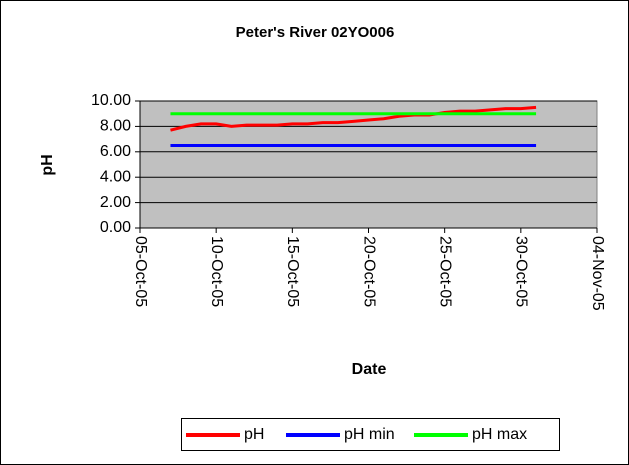 The height and width of the screenshot is (465, 629). What do you see at coordinates (47, 164) in the screenshot?
I see `y-axis-label: pH` at bounding box center [47, 164].